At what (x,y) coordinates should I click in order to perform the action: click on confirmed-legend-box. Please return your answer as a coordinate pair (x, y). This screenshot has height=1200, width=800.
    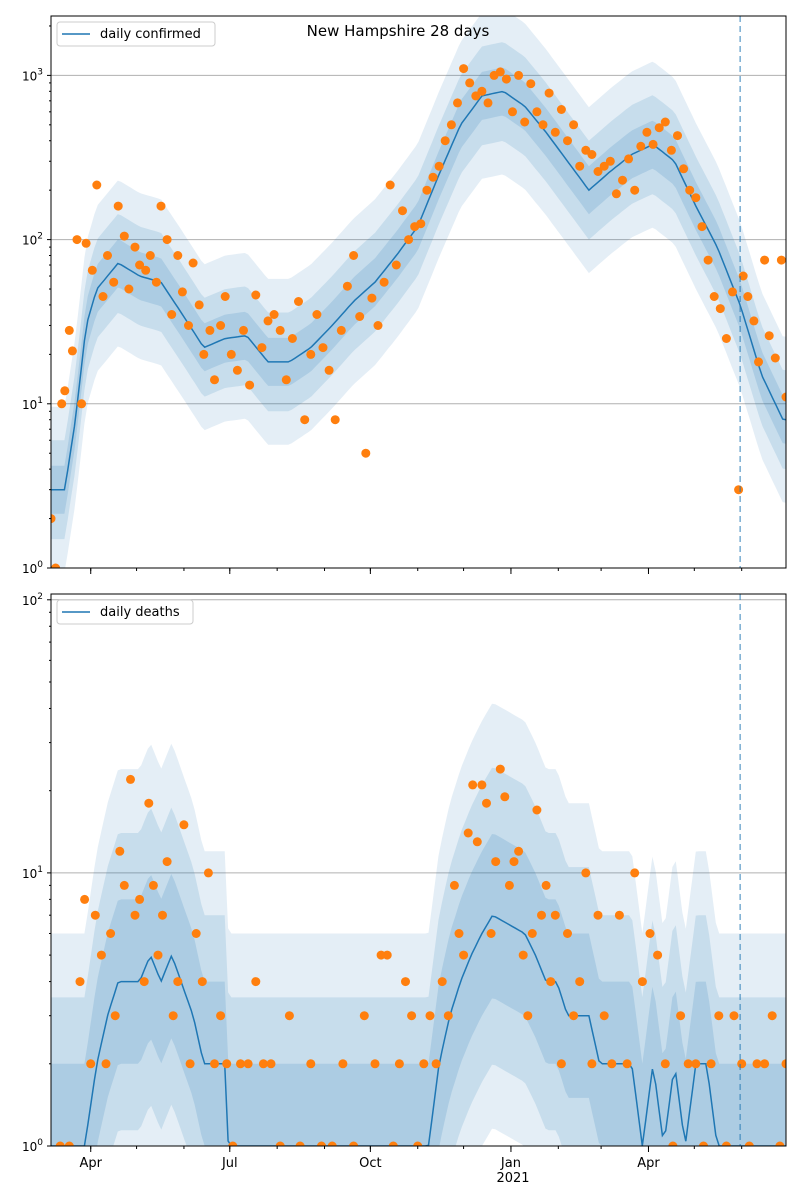
    Looking at the image, I should click on (136, 34).